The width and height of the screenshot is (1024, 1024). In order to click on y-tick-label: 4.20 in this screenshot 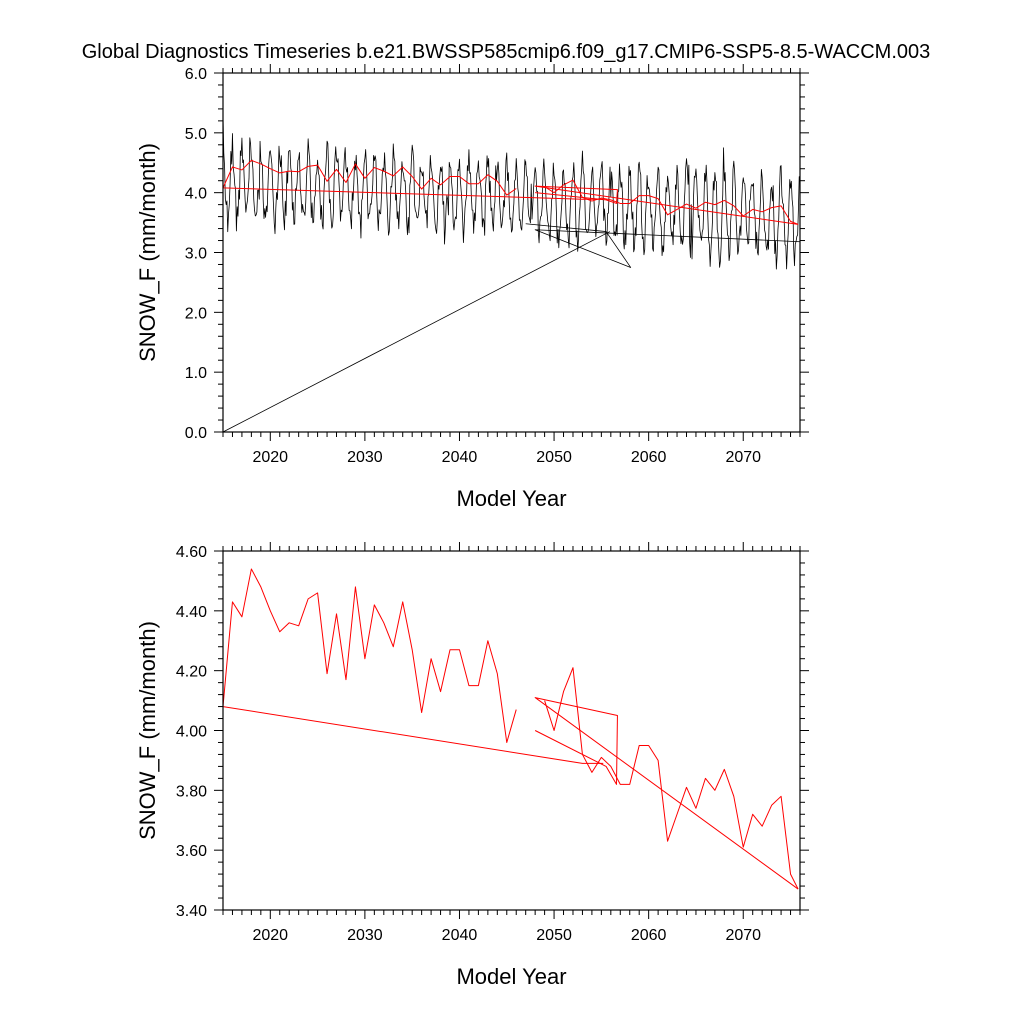, I will do `click(191, 672)`.